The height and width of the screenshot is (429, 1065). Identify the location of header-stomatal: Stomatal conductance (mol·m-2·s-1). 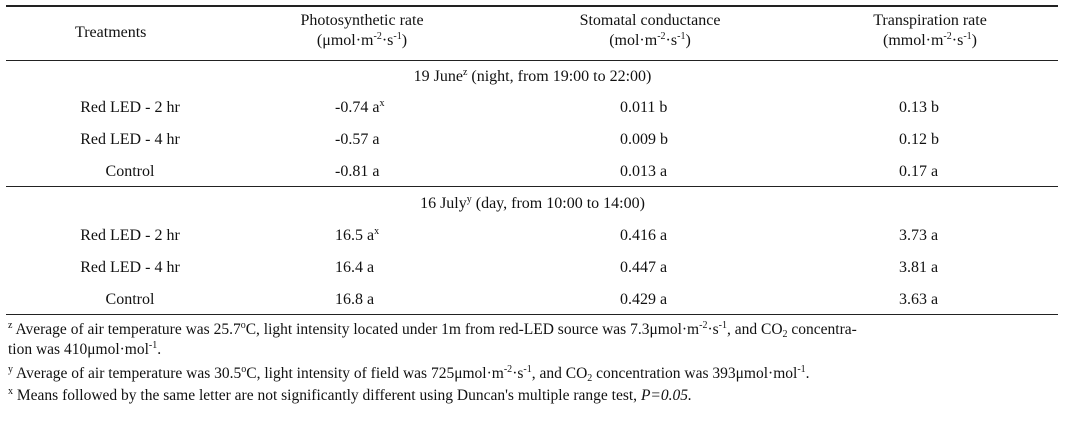
(650, 31).